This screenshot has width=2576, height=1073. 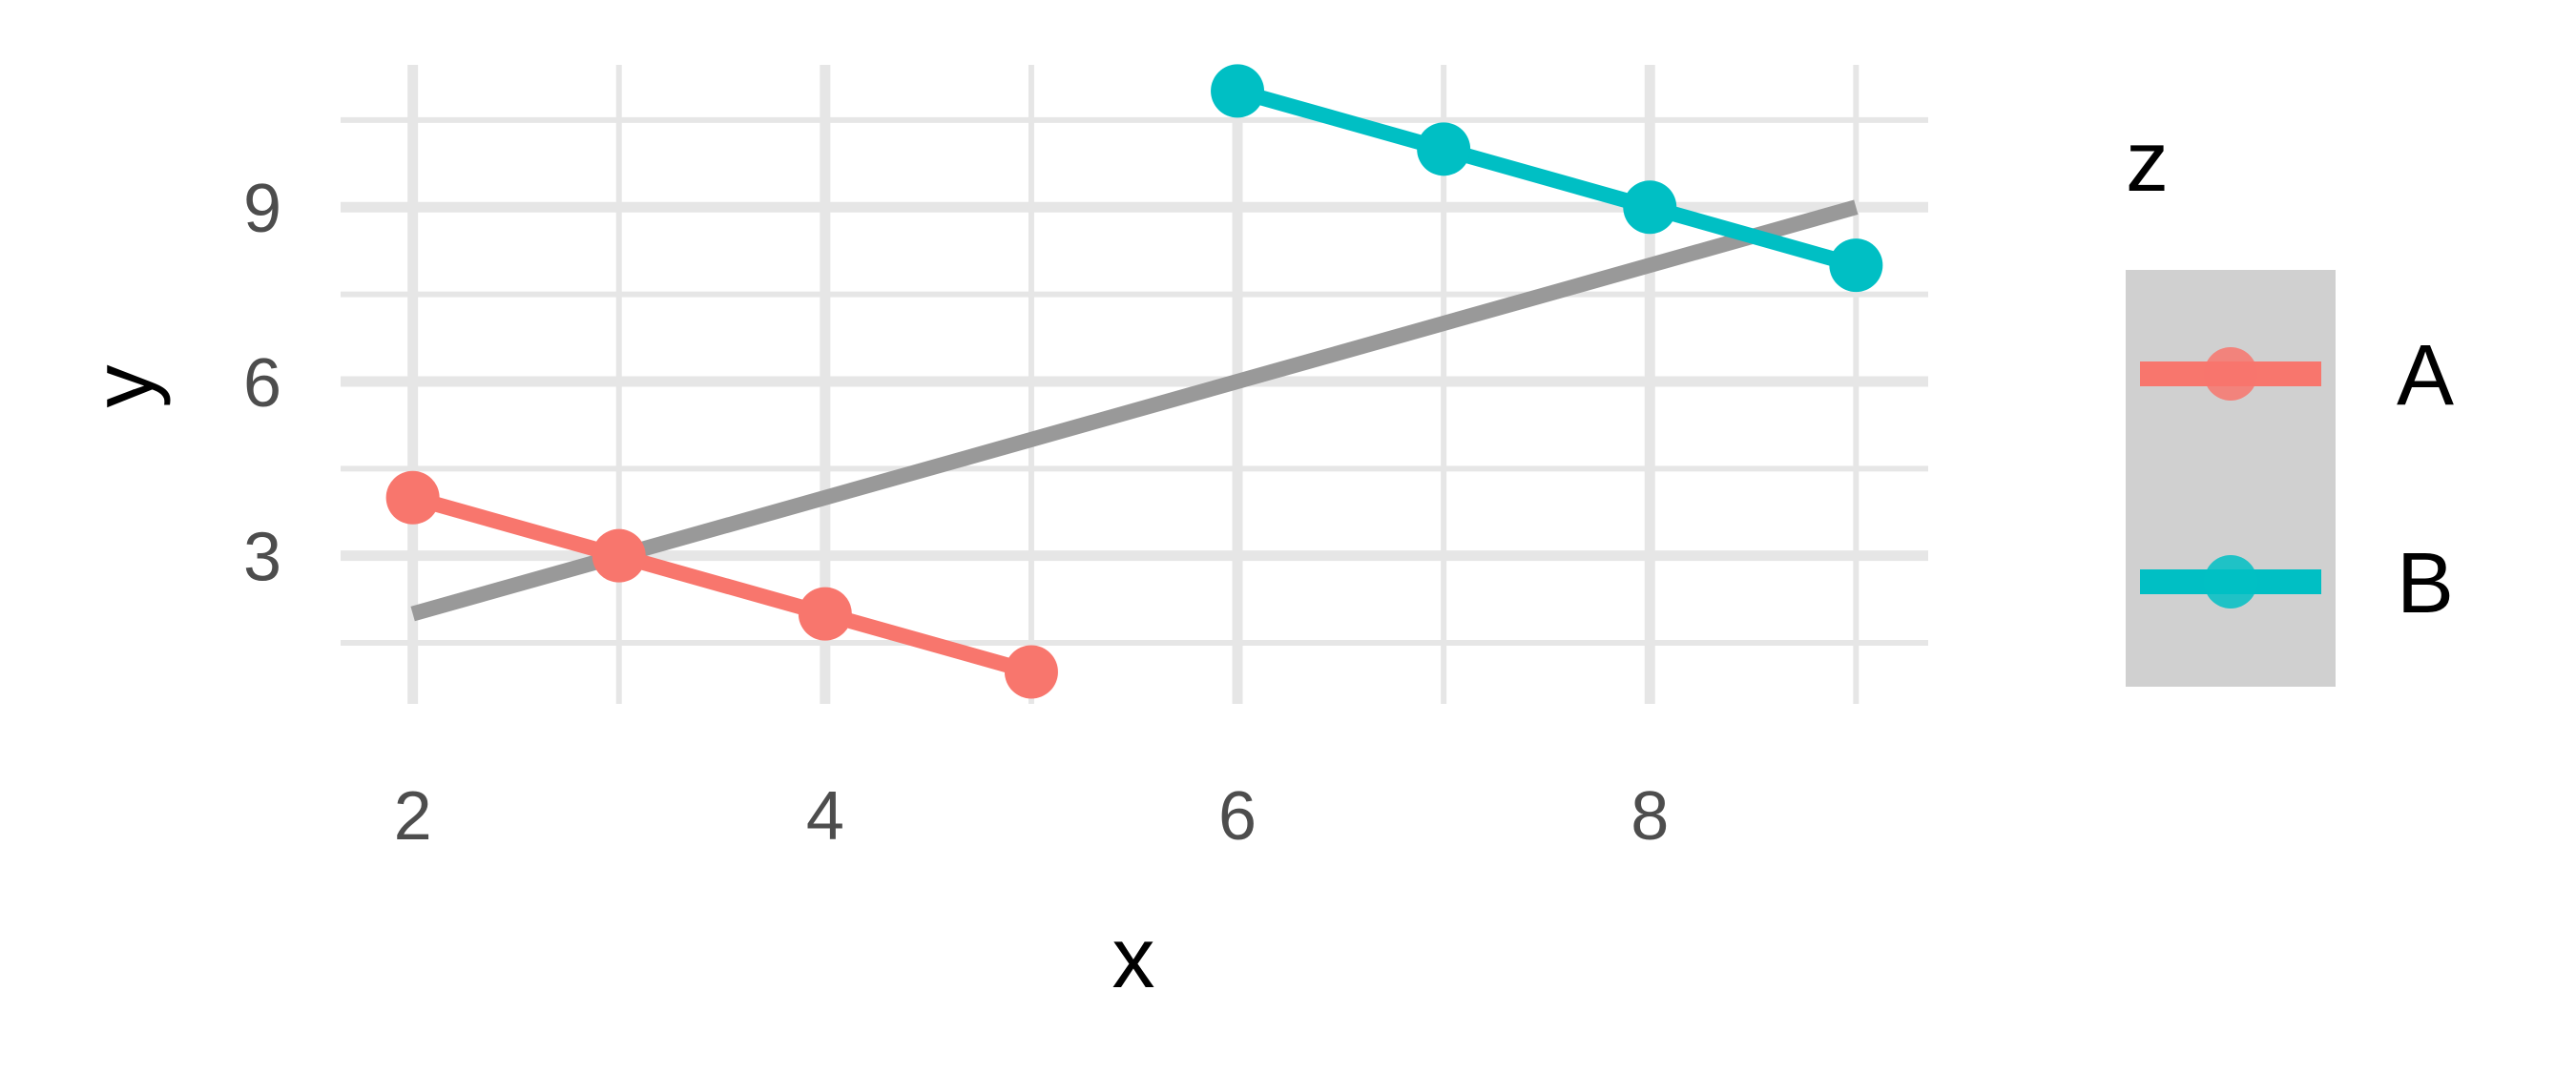 What do you see at coordinates (262, 558) in the screenshot?
I see `y-tick-label: 3` at bounding box center [262, 558].